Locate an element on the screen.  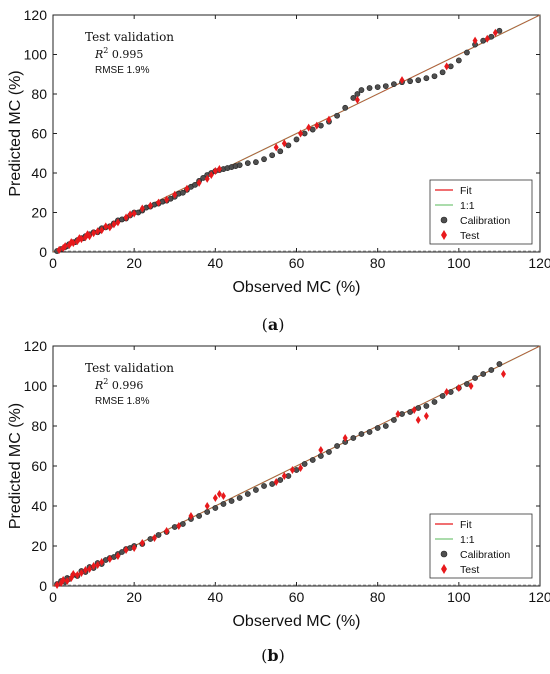
y-tick-label: 60 is located at coordinates (39, 134).